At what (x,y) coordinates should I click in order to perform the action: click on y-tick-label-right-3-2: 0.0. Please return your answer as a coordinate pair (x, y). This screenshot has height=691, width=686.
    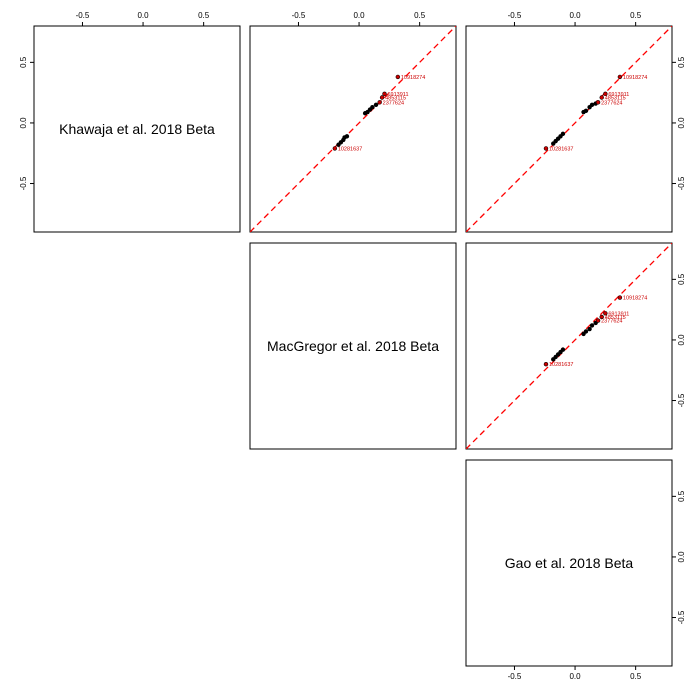
    Looking at the image, I should click on (681, 557).